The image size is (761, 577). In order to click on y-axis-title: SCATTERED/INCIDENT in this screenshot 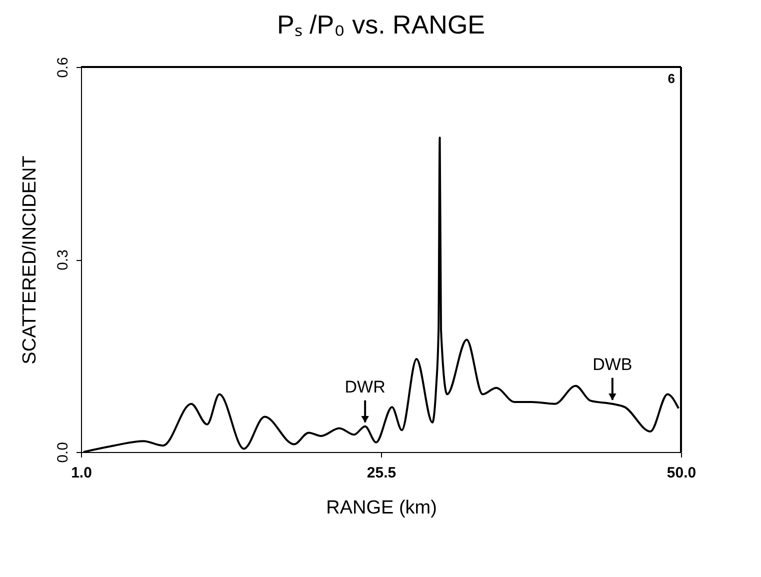, I will do `click(30, 259)`.